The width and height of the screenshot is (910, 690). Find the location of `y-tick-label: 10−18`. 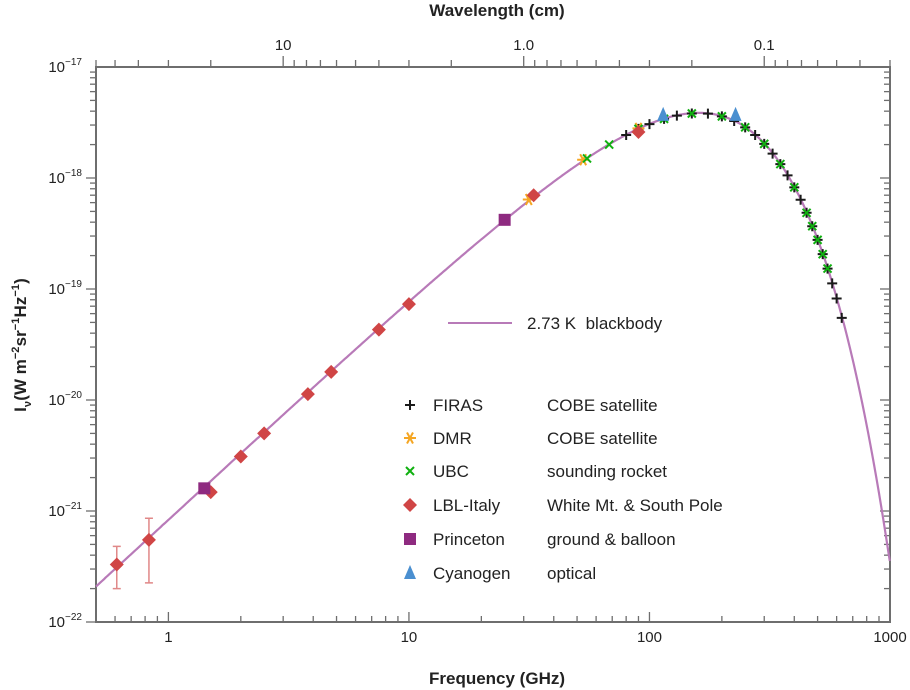

y-tick-label: 10−18 is located at coordinates (65, 177).